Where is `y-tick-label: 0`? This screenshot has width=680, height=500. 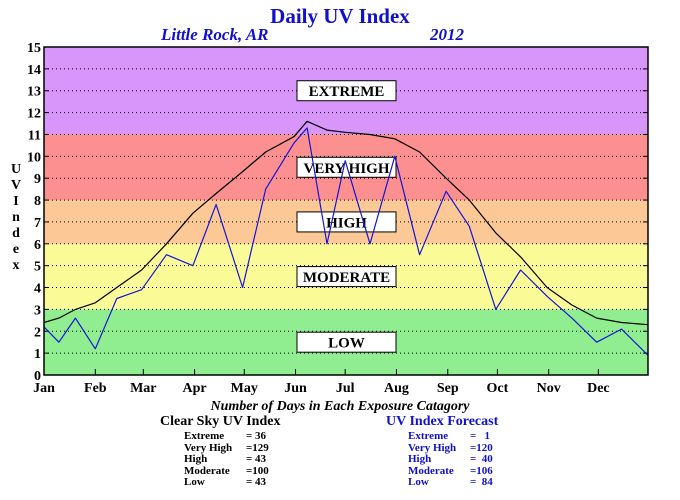 y-tick-label: 0 is located at coordinates (37, 376).